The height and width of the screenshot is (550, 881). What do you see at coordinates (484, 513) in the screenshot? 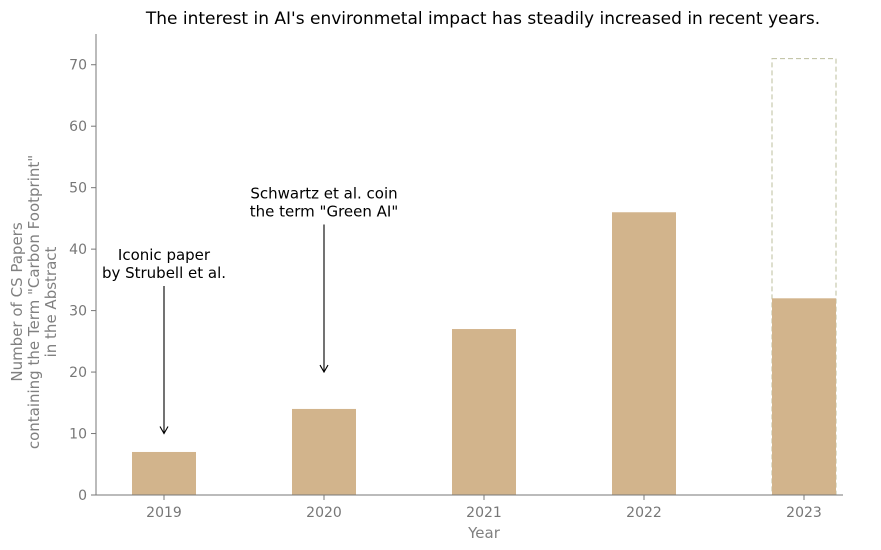
I see `x-tick-label: 2021` at bounding box center [484, 513].